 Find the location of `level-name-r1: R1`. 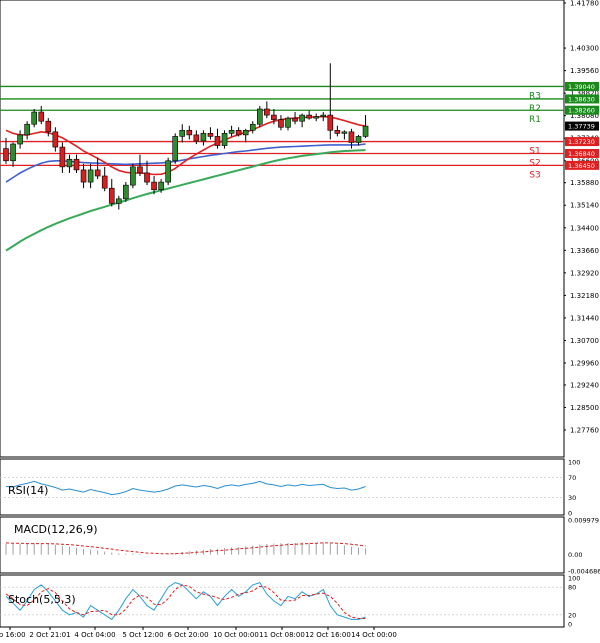

level-name-r1: R1 is located at coordinates (535, 120).